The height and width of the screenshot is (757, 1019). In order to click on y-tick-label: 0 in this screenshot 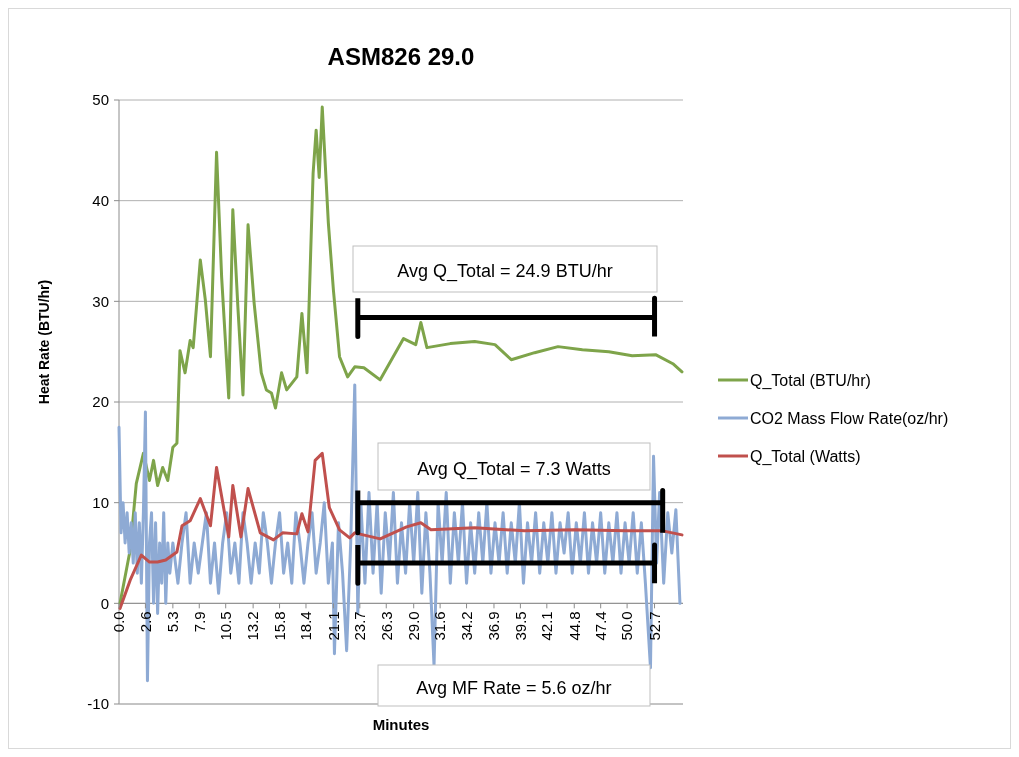, I will do `click(104, 603)`.